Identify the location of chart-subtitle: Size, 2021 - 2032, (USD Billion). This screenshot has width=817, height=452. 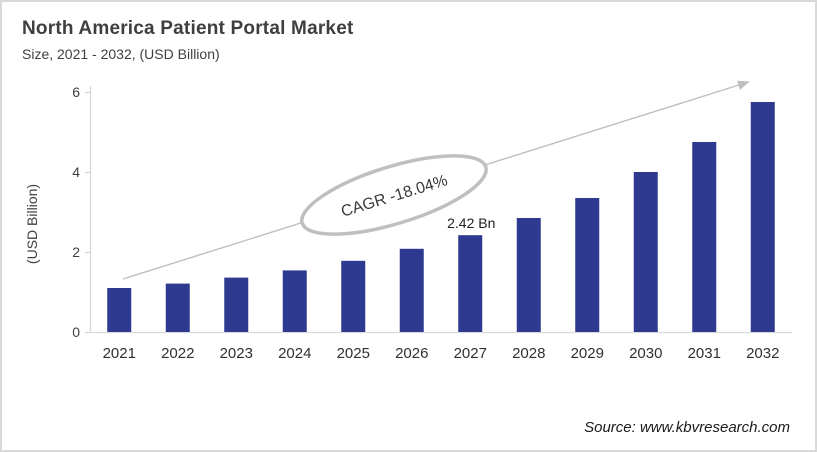
(121, 54).